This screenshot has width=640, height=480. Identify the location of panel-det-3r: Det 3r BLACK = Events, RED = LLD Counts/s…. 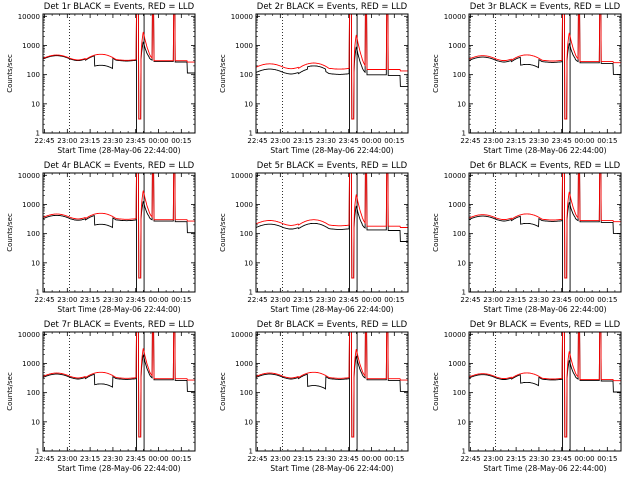
(527, 78).